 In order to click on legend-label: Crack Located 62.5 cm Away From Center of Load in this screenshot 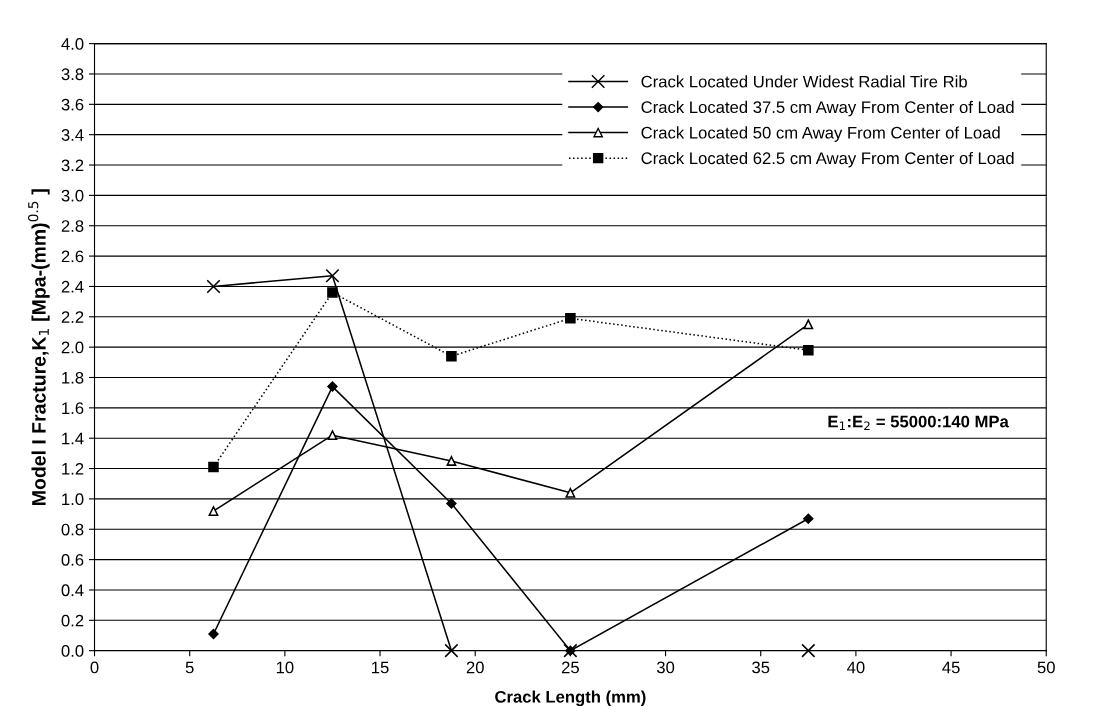, I will do `click(827, 159)`.